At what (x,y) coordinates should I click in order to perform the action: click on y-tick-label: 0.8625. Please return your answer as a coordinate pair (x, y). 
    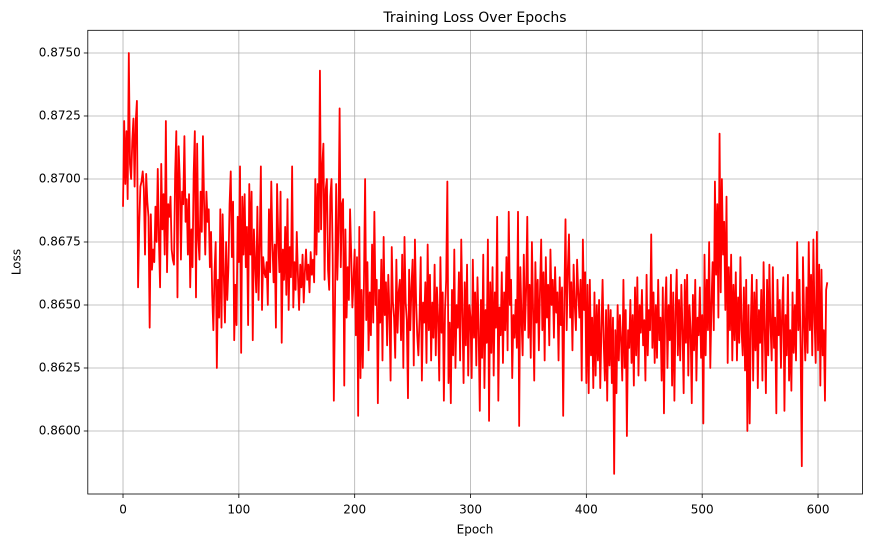
    Looking at the image, I should click on (60, 367).